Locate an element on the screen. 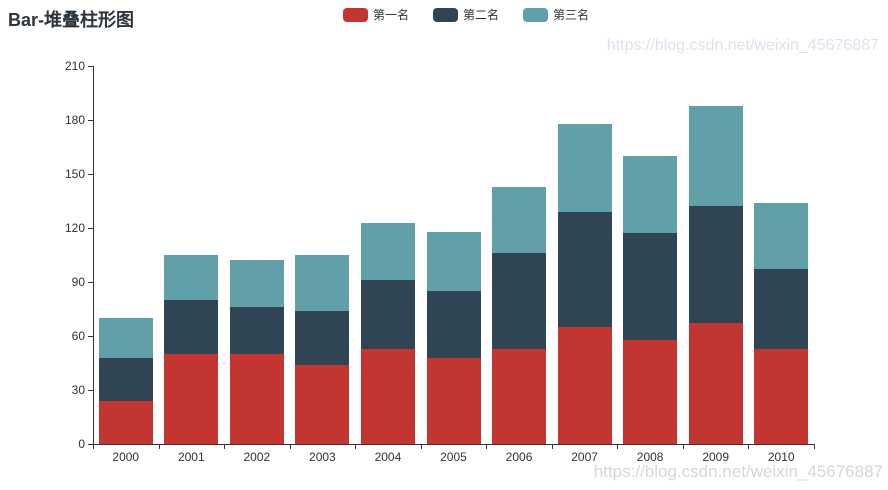  y-axis-label: 90 is located at coordinates (78, 282).